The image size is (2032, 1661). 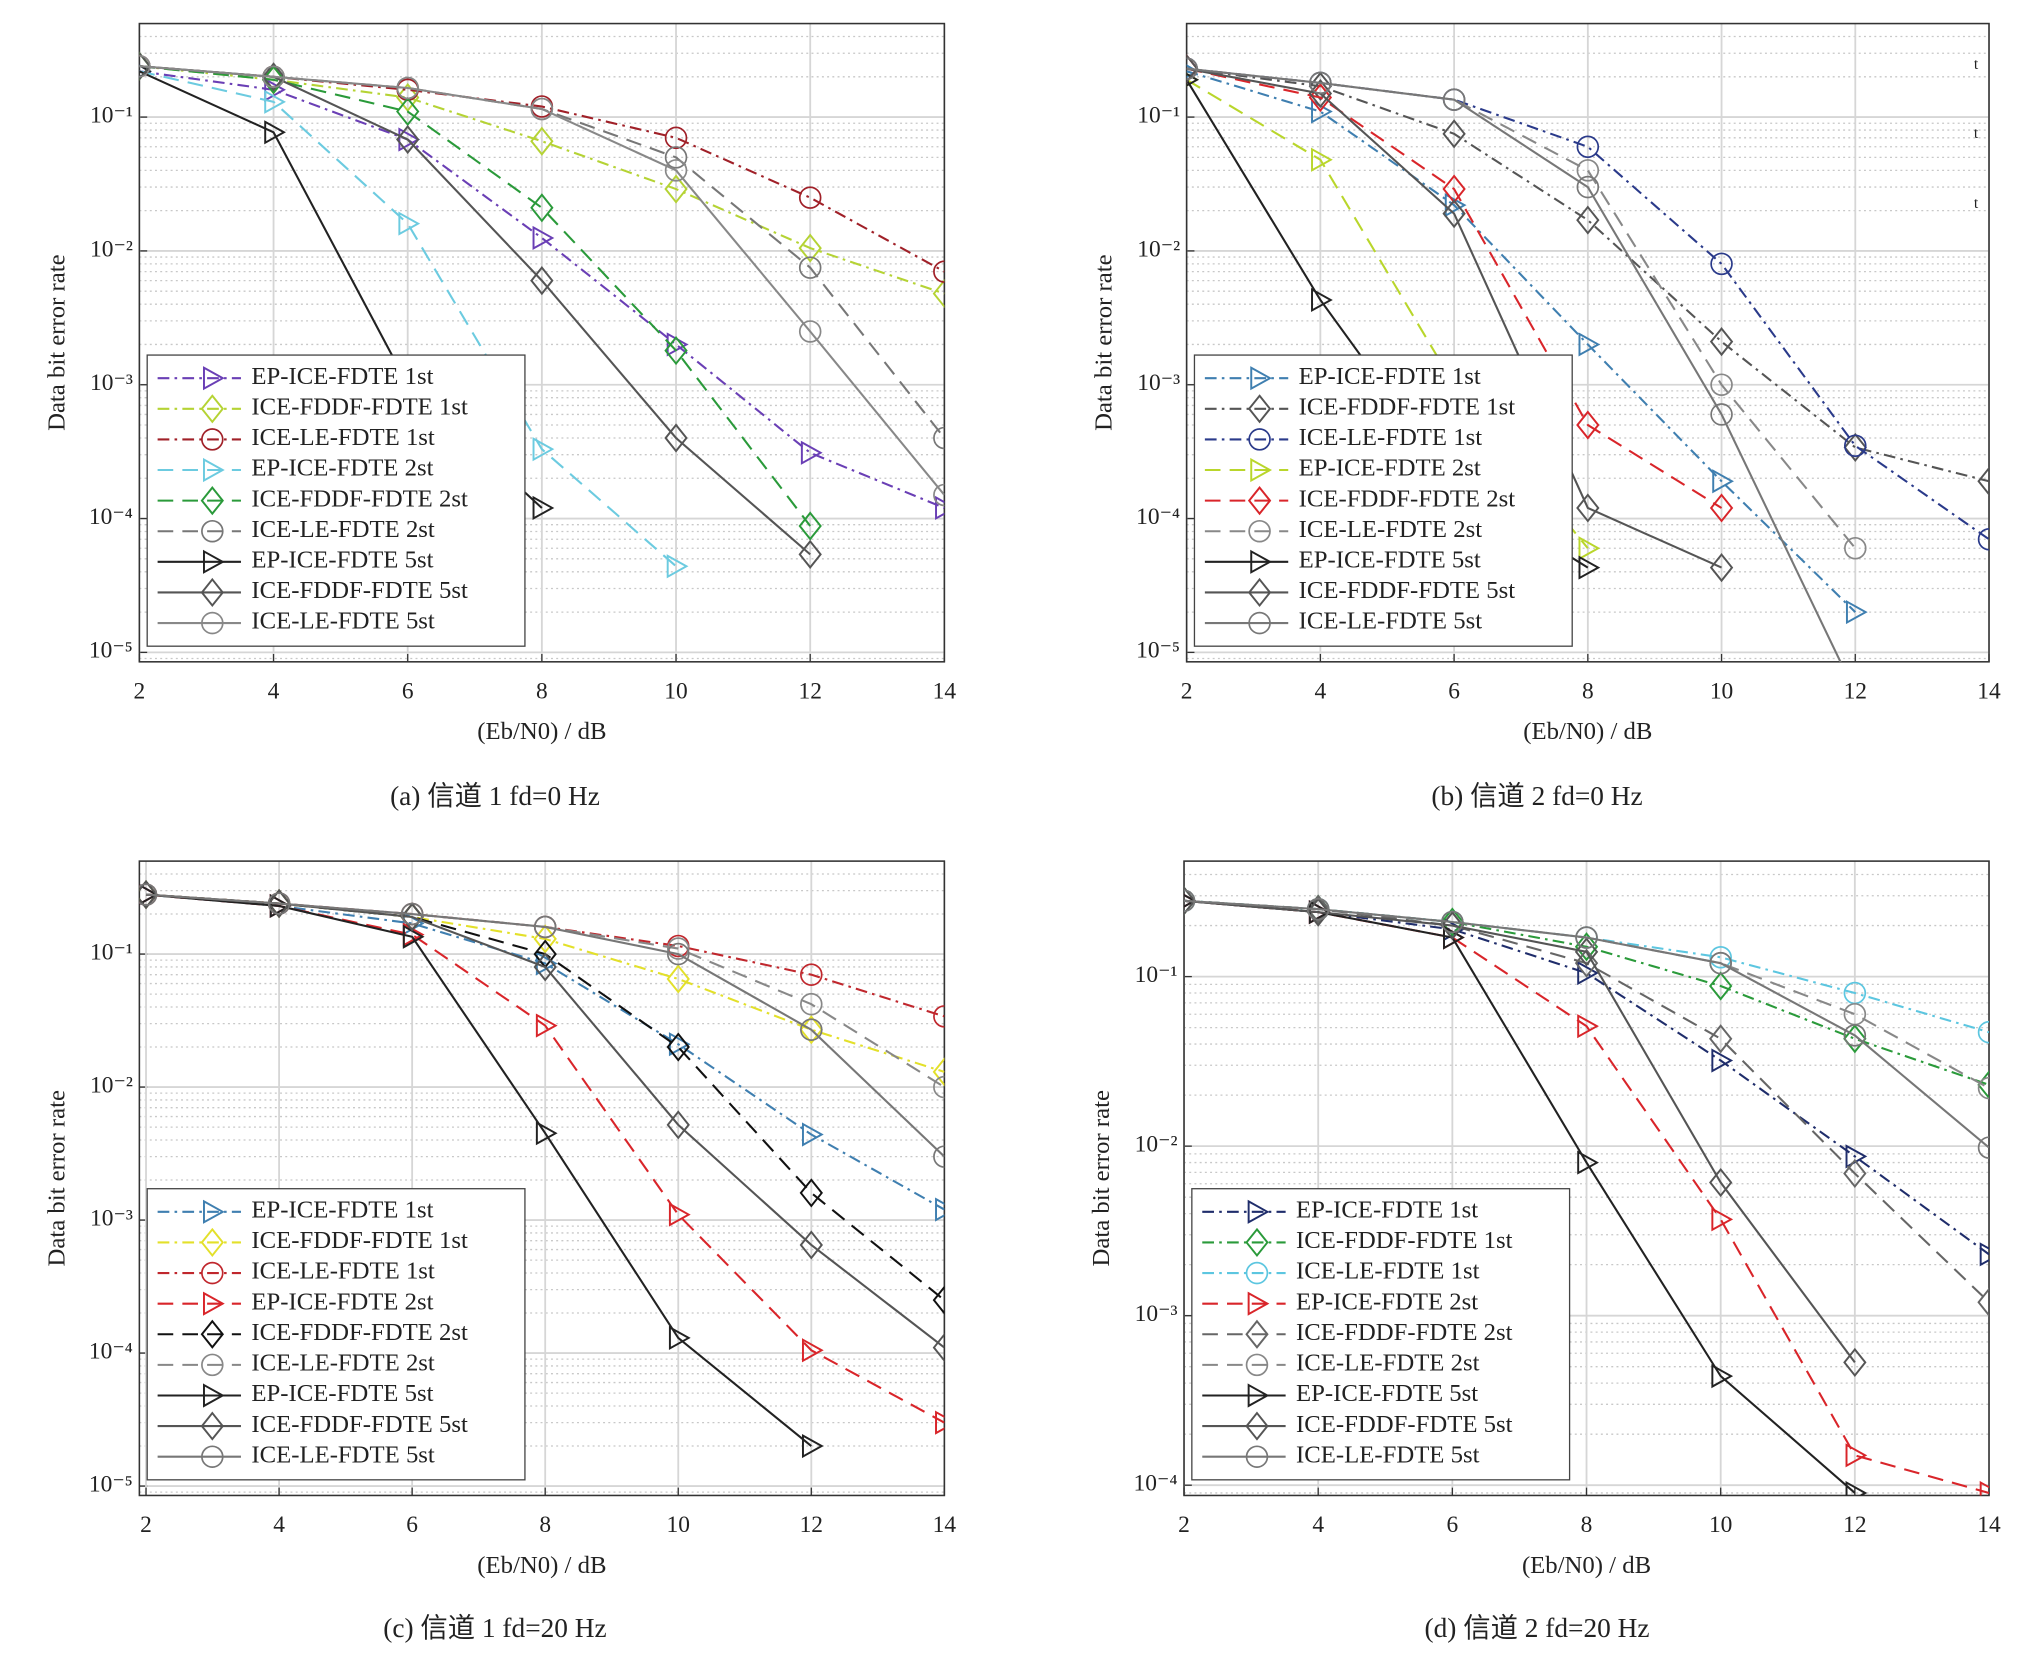 I want to click on legend-label: EP-ICE-FDTE 2st, so click(x=1387, y=1301).